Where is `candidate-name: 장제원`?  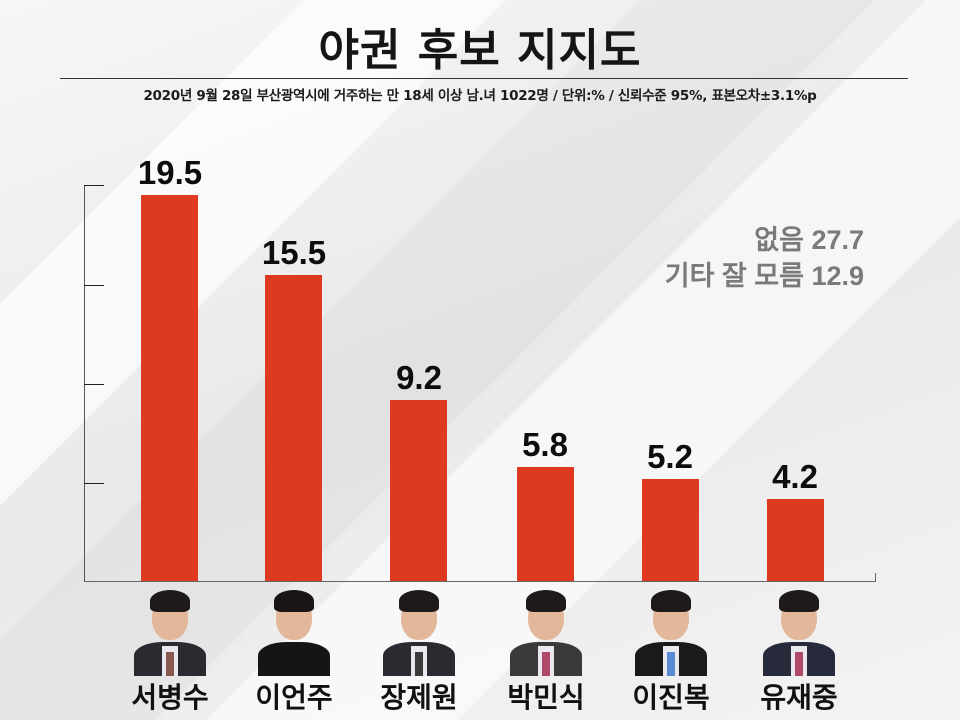 candidate-name: 장제원 is located at coordinates (419, 697).